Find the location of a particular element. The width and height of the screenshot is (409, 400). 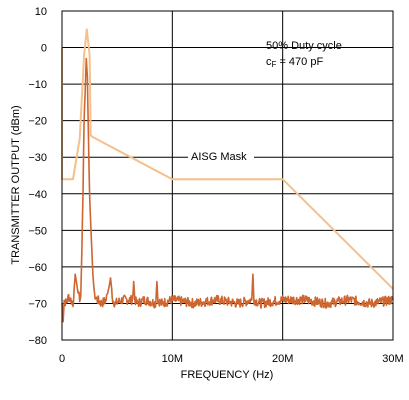

x-tick-label: 0 is located at coordinates (62, 359).